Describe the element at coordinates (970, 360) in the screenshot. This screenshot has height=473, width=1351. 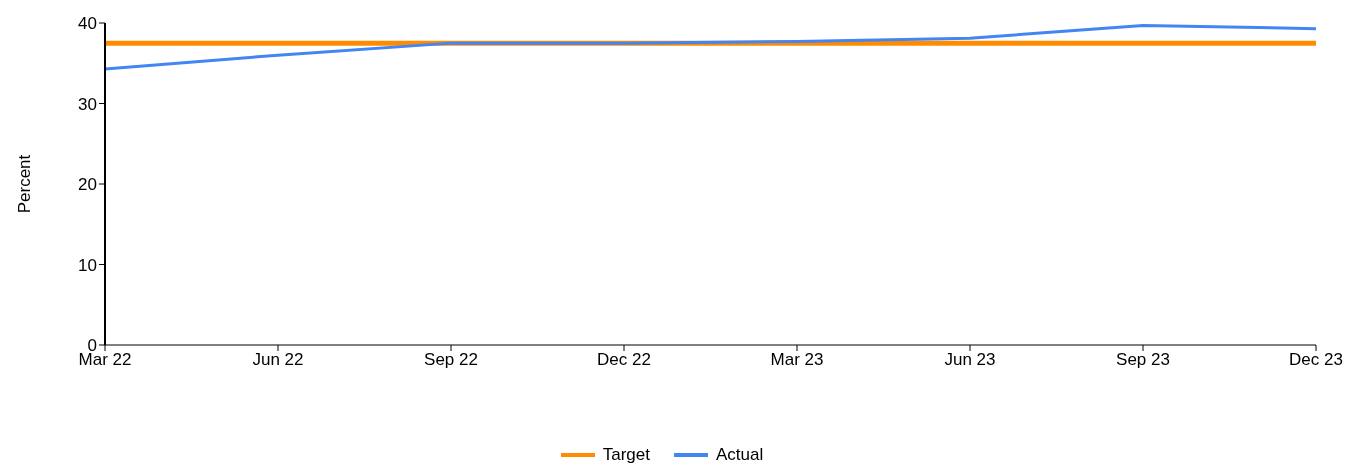
I see `x-tick-label: Jun 23` at that location.